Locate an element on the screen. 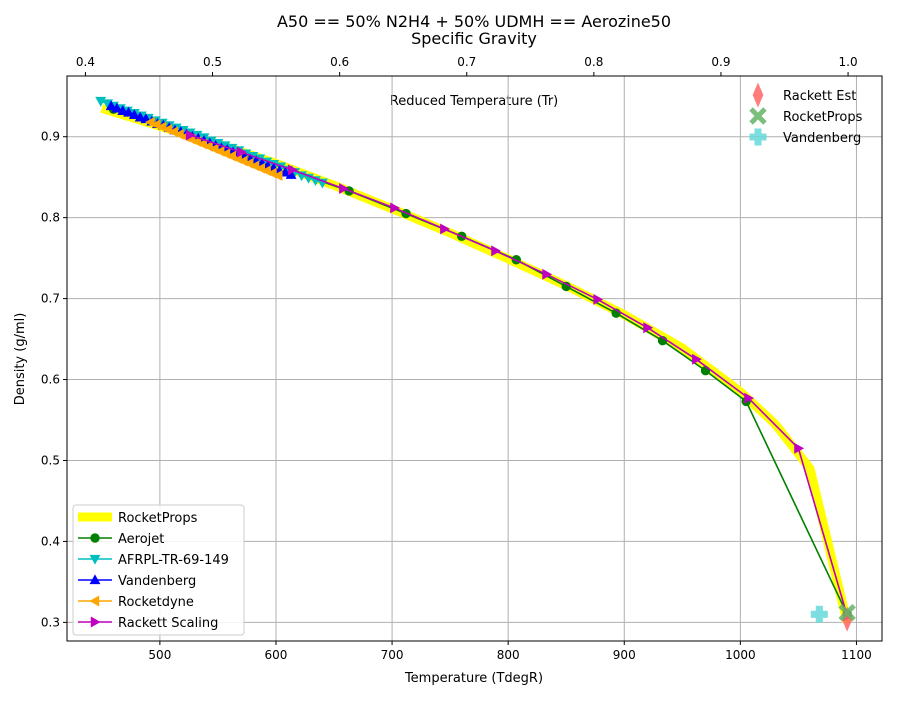 The width and height of the screenshot is (900, 704). legend-entry: Rackett Scaling is located at coordinates (148, 623).